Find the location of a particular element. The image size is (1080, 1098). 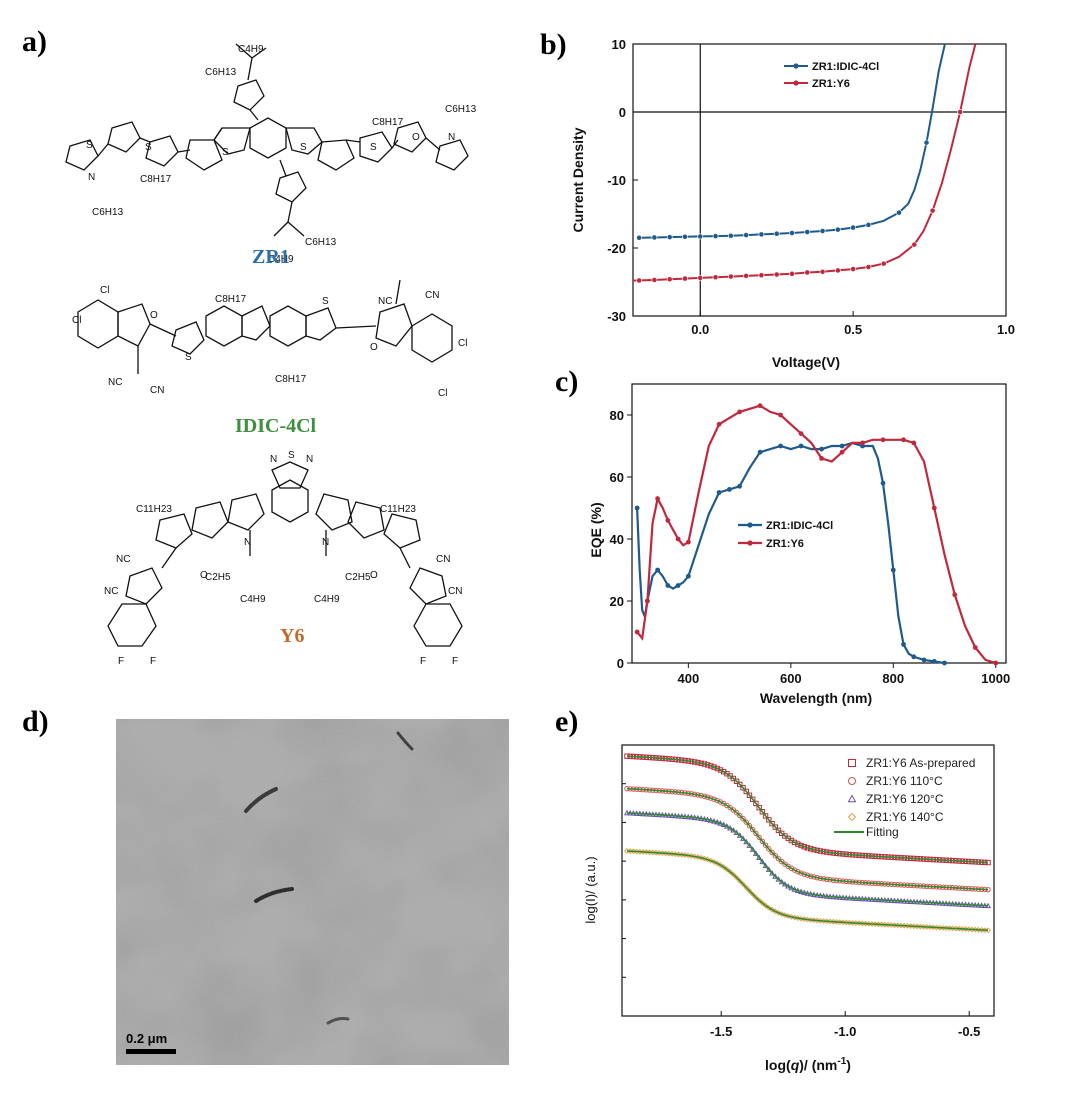

y6-label: Y6 is located at coordinates (292, 636).